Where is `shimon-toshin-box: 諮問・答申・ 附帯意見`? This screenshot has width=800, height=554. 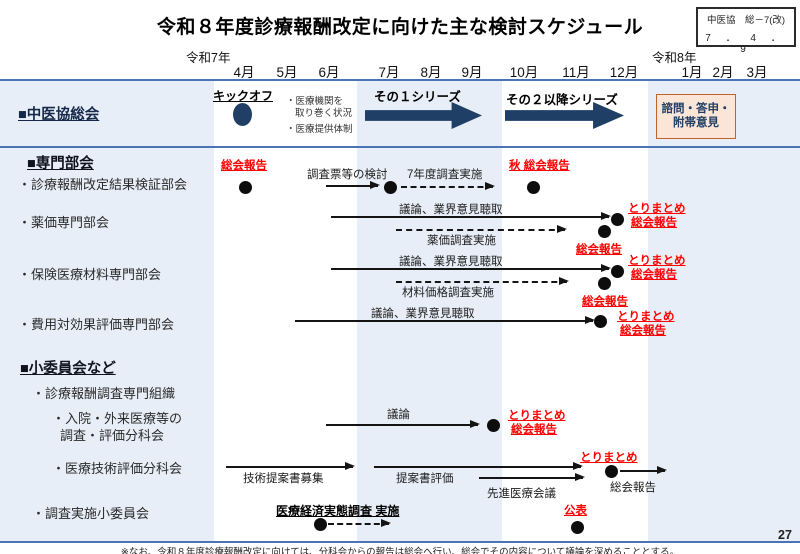 shimon-toshin-box: 諮問・答申・ 附帯意見 is located at coordinates (696, 116).